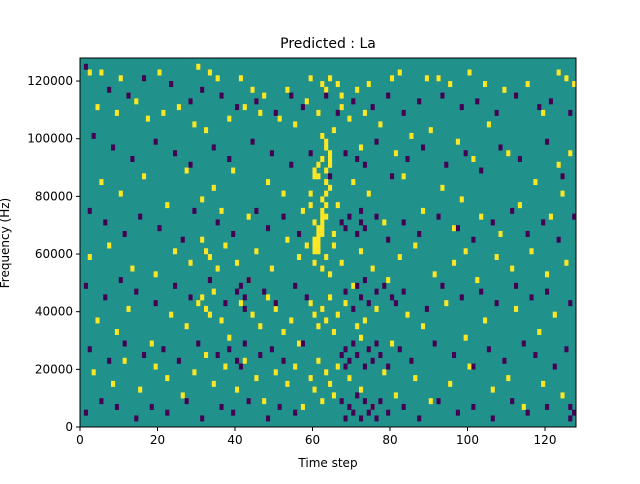 The height and width of the screenshot is (484, 640). What do you see at coordinates (54, 312) in the screenshot?
I see `y-tick-label: 40000` at bounding box center [54, 312].